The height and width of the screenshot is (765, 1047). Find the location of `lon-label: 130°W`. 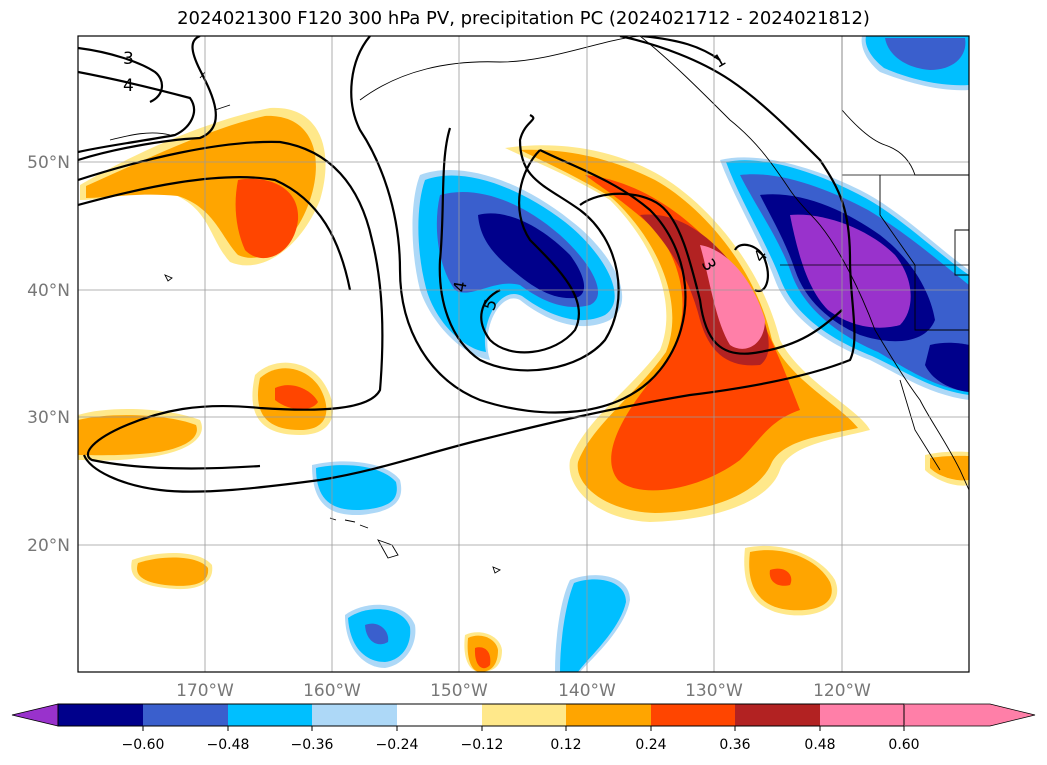

lon-label: 130°W is located at coordinates (714, 691).